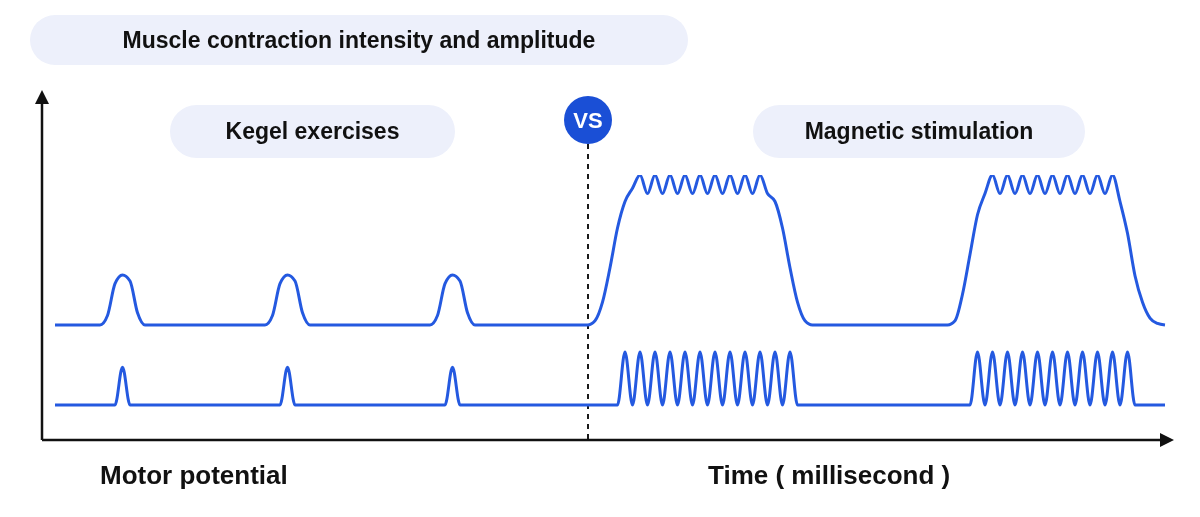 This screenshot has height=517, width=1200. I want to click on text: Kegel exercises, so click(312, 131).